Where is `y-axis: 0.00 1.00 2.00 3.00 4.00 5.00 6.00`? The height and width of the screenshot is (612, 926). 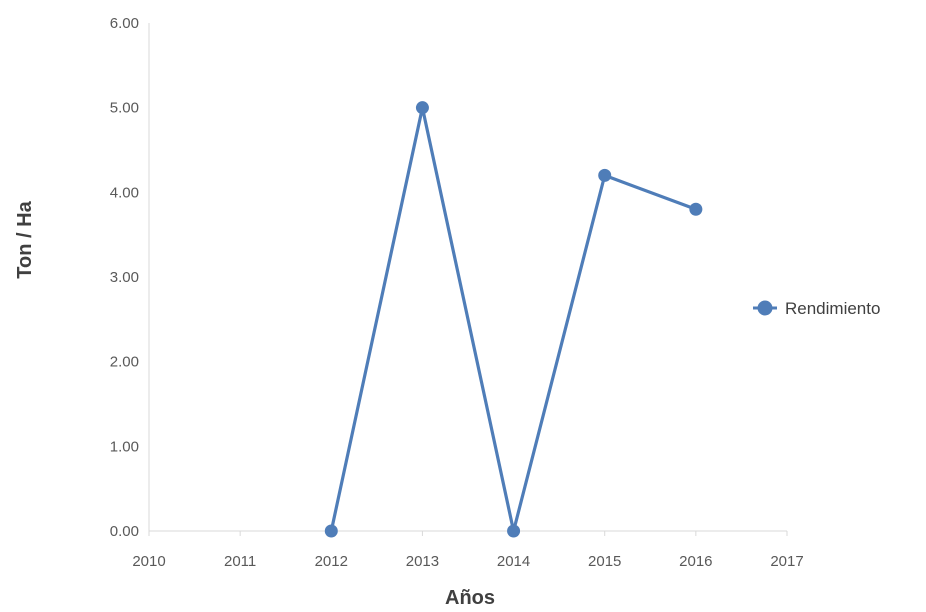 y-axis: 0.00 1.00 2.00 3.00 4.00 5.00 6.00 is located at coordinates (130, 277).